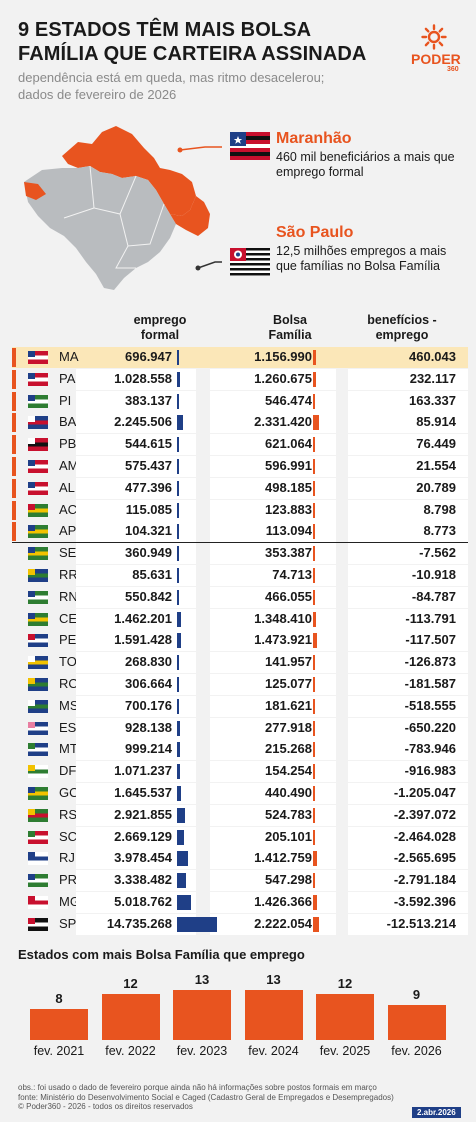 This screenshot has width=476, height=1122. What do you see at coordinates (69, 705) in the screenshot?
I see `state-abbr: MS` at bounding box center [69, 705].